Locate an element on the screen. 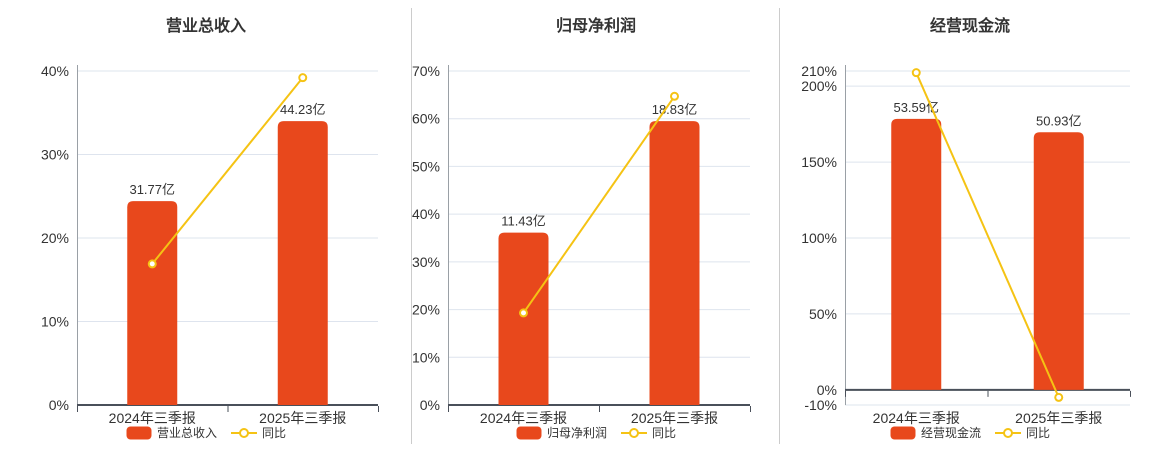 The width and height of the screenshot is (1160, 450). legend-label: 经营现金流 is located at coordinates (950, 433).